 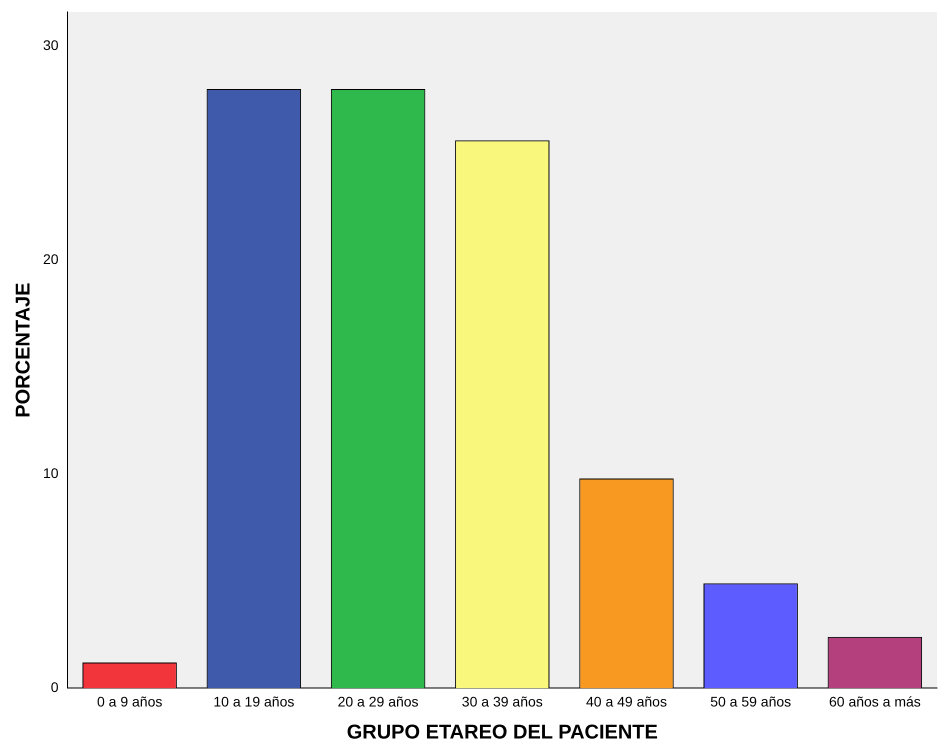 I want to click on x-tick-label: 50 a 59 años, so click(x=751, y=701).